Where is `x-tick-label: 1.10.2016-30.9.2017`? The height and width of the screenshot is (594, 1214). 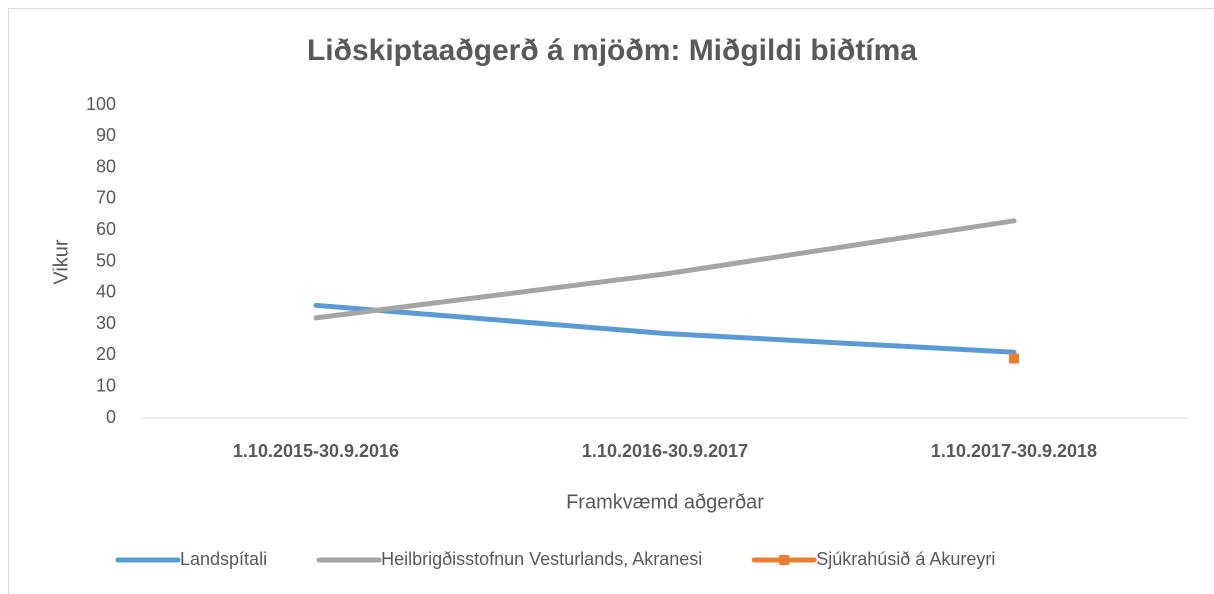 x-tick-label: 1.10.2016-30.9.2017 is located at coordinates (665, 451).